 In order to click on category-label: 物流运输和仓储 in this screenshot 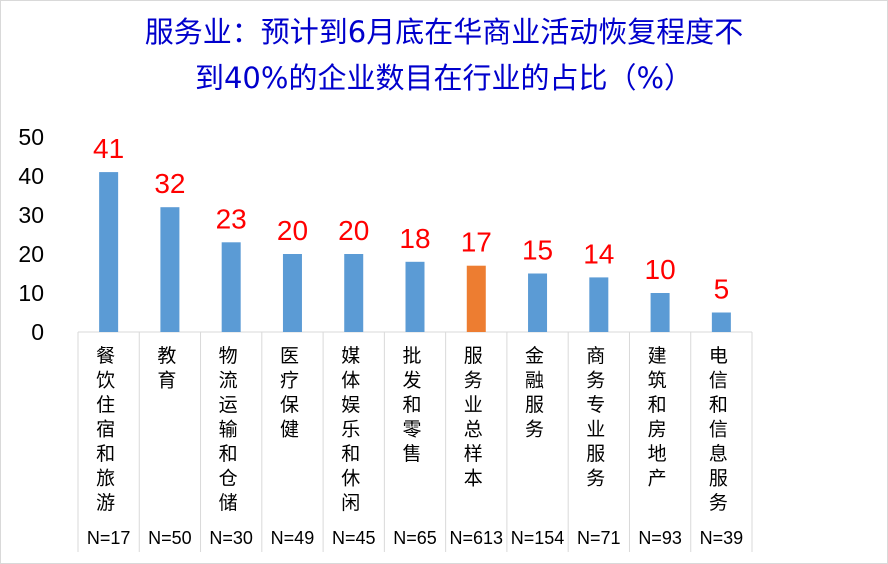, I will do `click(228, 429)`.